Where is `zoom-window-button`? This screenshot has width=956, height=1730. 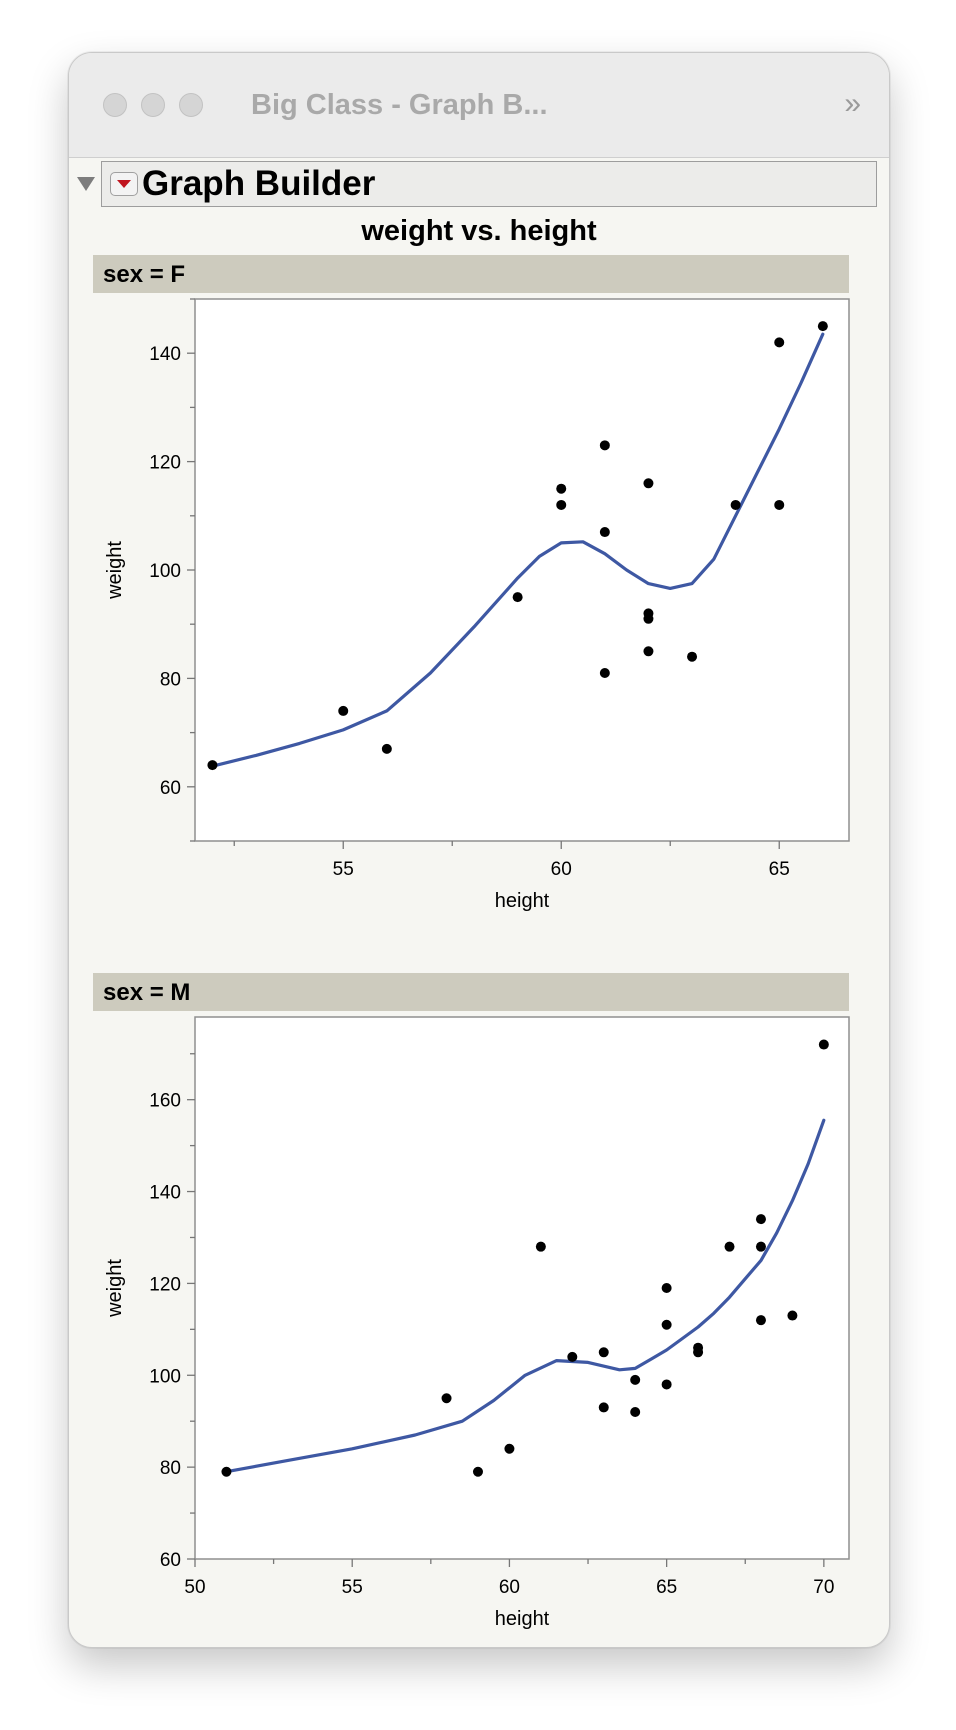 zoom-window-button is located at coordinates (191, 105).